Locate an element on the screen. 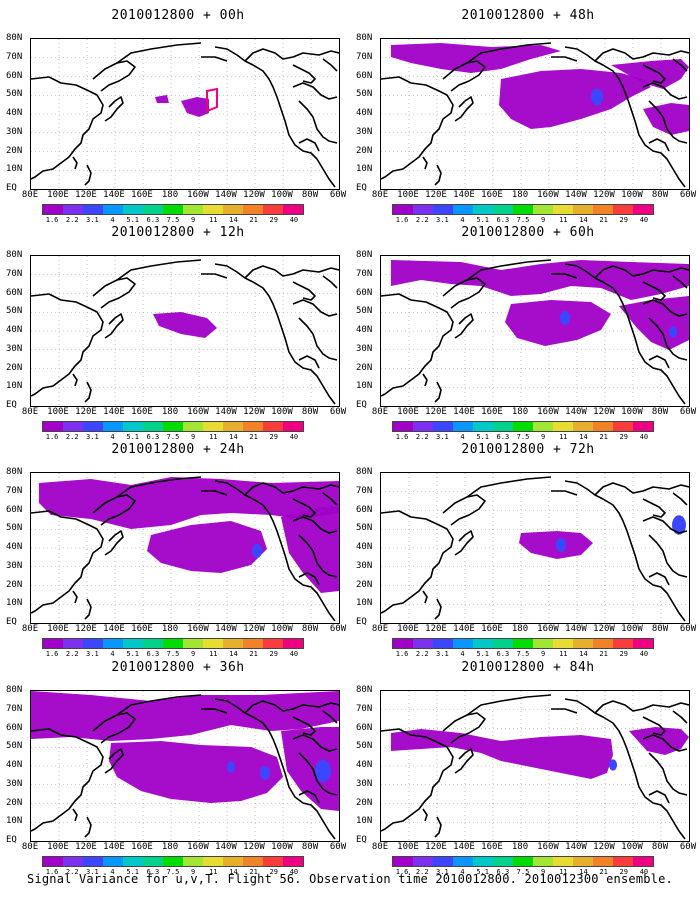 This screenshot has width=700, height=900. colorbar-tick-label: 2.2 is located at coordinates (72, 654).